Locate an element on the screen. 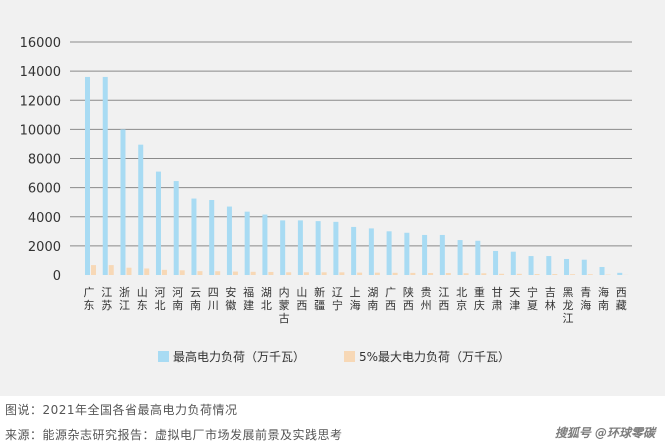 This screenshot has height=447, width=665. x-tick-label: 陕西 is located at coordinates (408, 298).